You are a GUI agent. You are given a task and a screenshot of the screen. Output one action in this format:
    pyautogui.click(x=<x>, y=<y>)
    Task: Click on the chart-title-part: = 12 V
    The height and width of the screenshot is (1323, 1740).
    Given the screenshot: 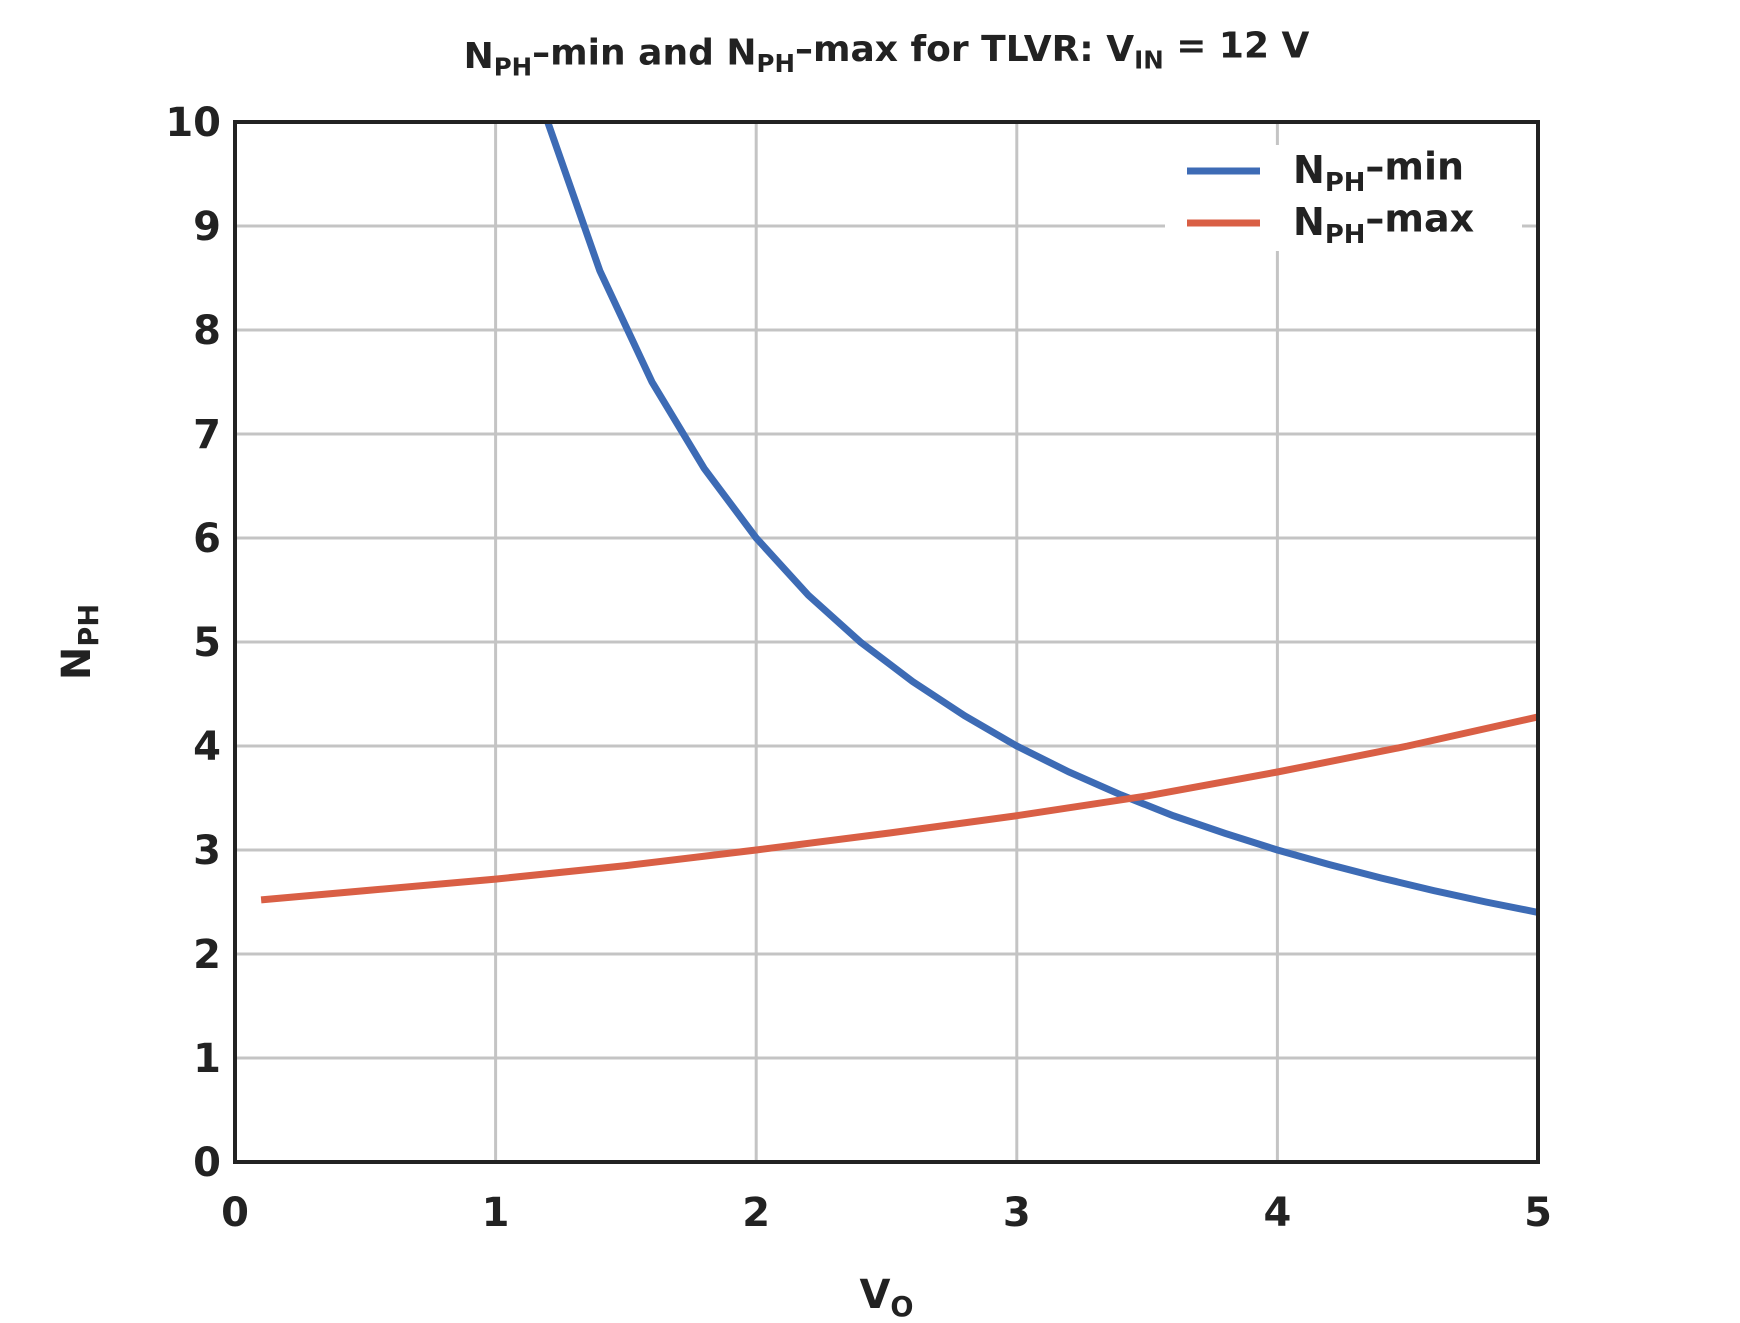 What is the action you would take?
    pyautogui.click(x=1237, y=46)
    